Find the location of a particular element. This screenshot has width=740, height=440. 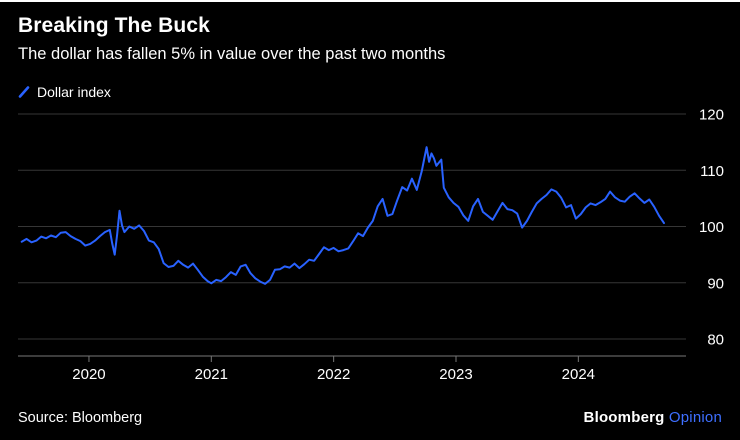

chart-legend: Dollar index is located at coordinates (64, 92).